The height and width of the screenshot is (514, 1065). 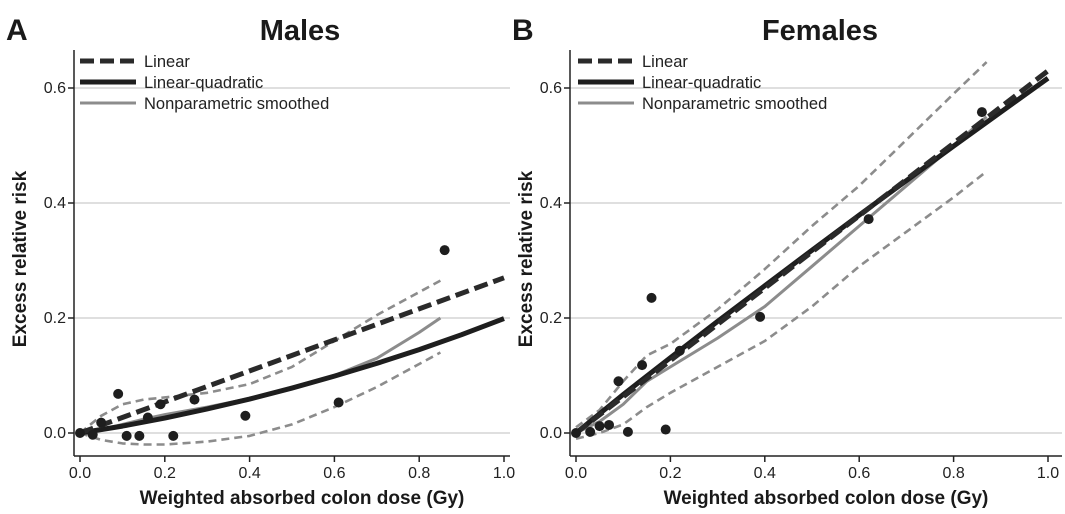 What do you see at coordinates (523, 30) in the screenshot?
I see `panel-letter: B` at bounding box center [523, 30].